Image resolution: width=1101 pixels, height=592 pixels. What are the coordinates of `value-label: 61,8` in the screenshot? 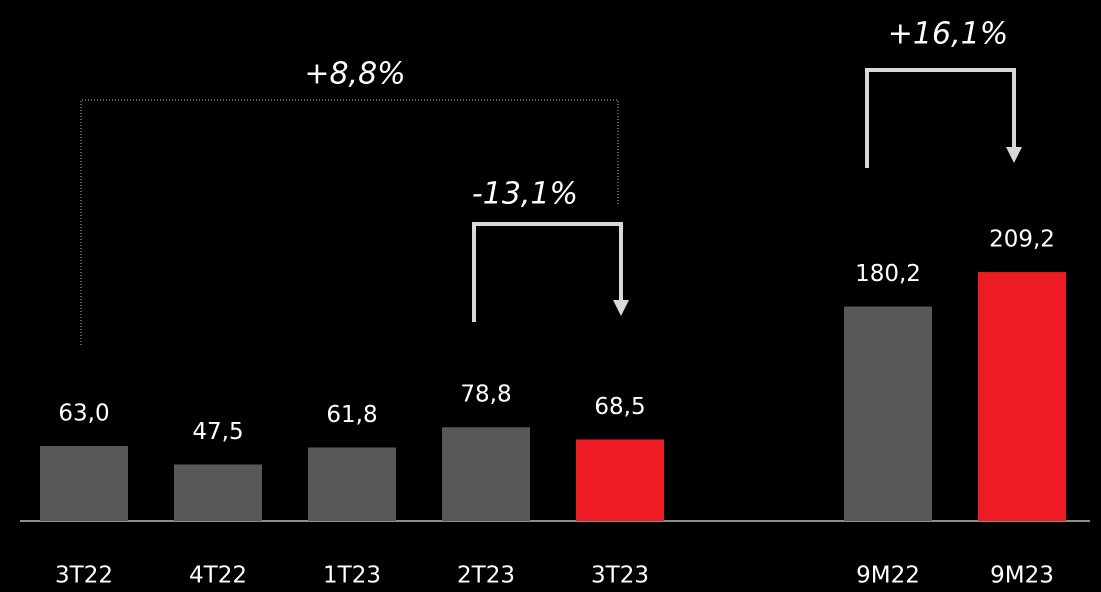 It's located at (351, 415).